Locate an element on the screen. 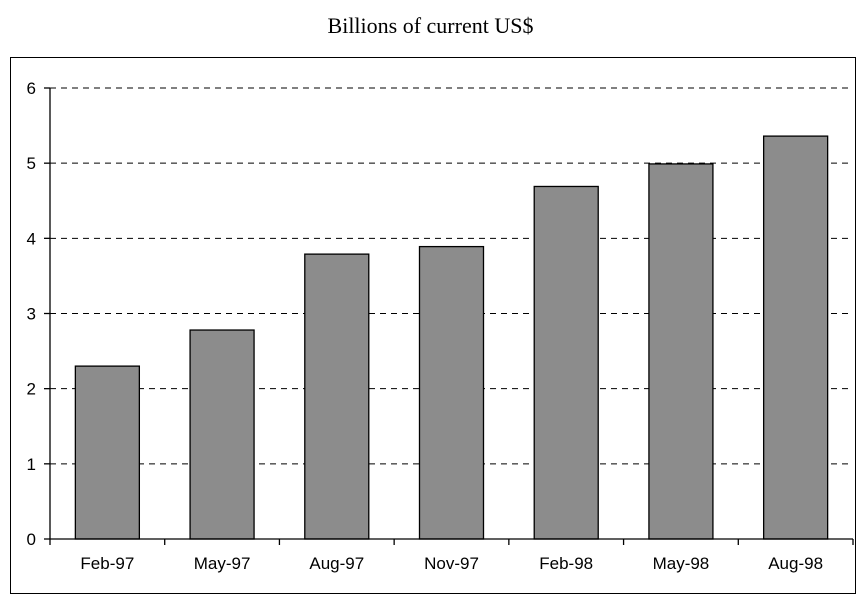 This screenshot has height=597, width=861. y-tick-label: 6 is located at coordinates (31, 88).